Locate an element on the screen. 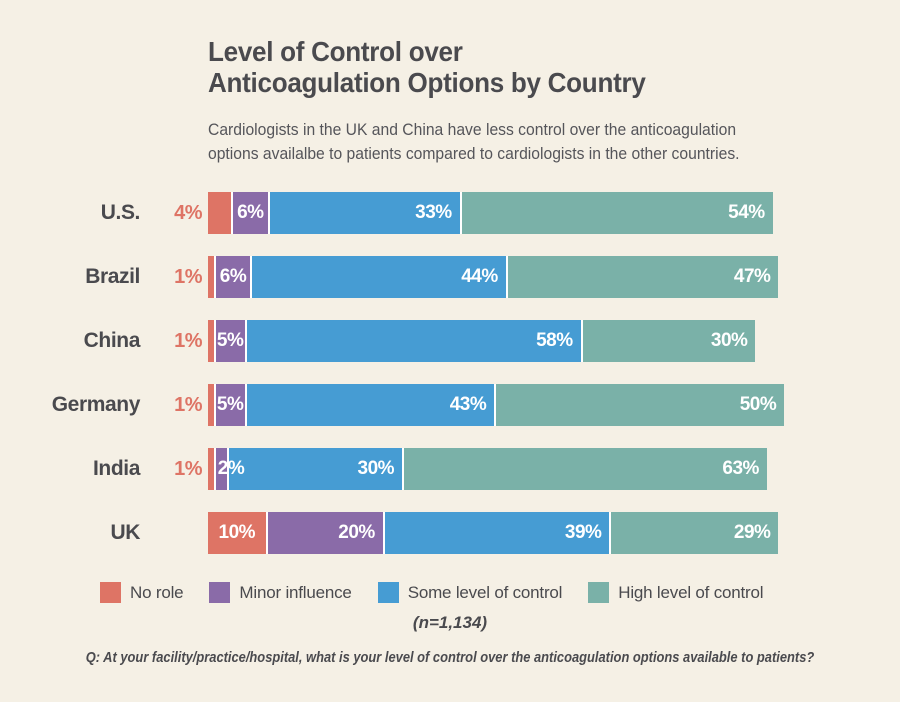  outside-value-label: 4% is located at coordinates (188, 212).